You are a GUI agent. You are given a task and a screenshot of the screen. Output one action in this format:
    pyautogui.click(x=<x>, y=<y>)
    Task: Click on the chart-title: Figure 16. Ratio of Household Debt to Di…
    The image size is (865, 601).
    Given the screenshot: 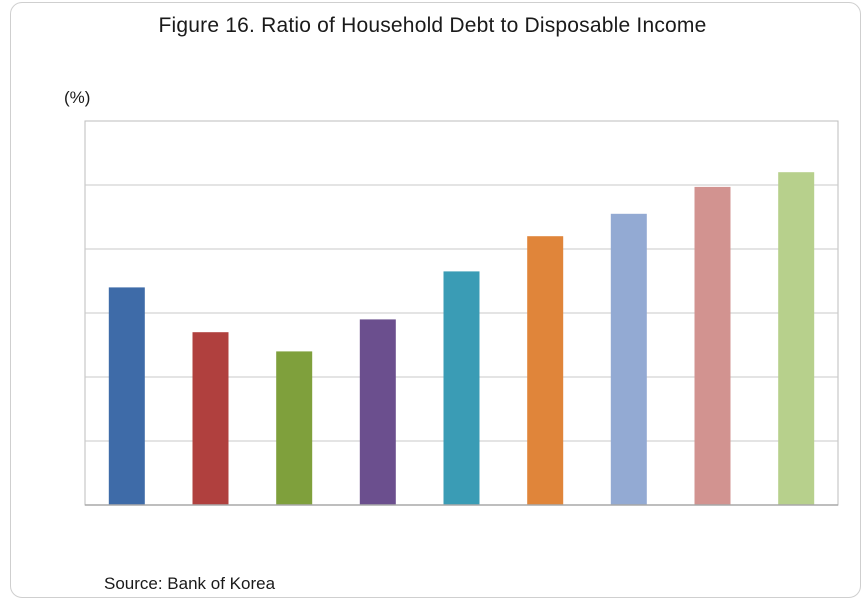 What is the action you would take?
    pyautogui.click(x=432, y=25)
    